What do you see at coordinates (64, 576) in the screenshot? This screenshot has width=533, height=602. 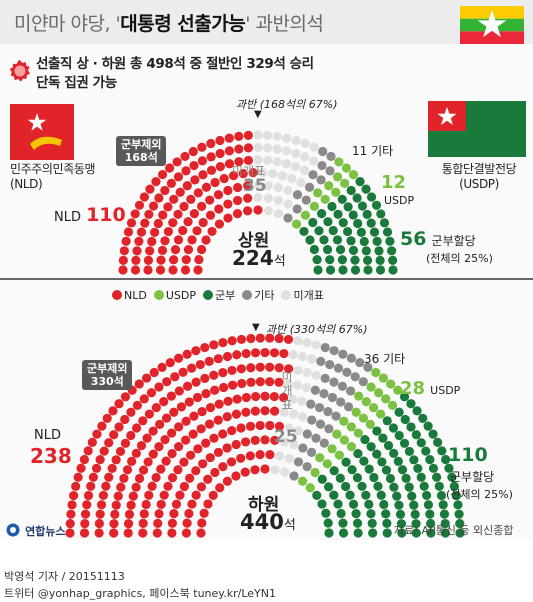 I see `credit-line: 박영석 기자 / 20151113` at bounding box center [64, 576].